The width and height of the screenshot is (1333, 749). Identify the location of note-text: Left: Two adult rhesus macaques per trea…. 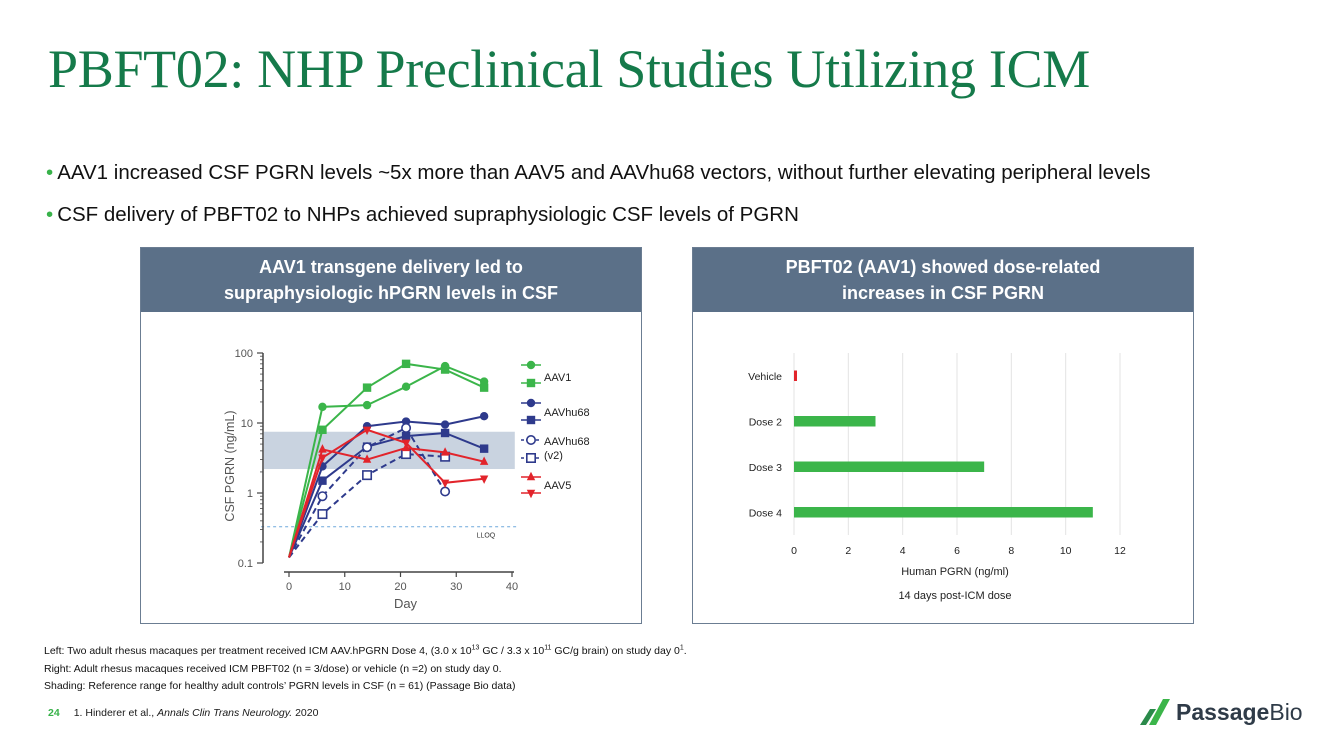
(258, 651).